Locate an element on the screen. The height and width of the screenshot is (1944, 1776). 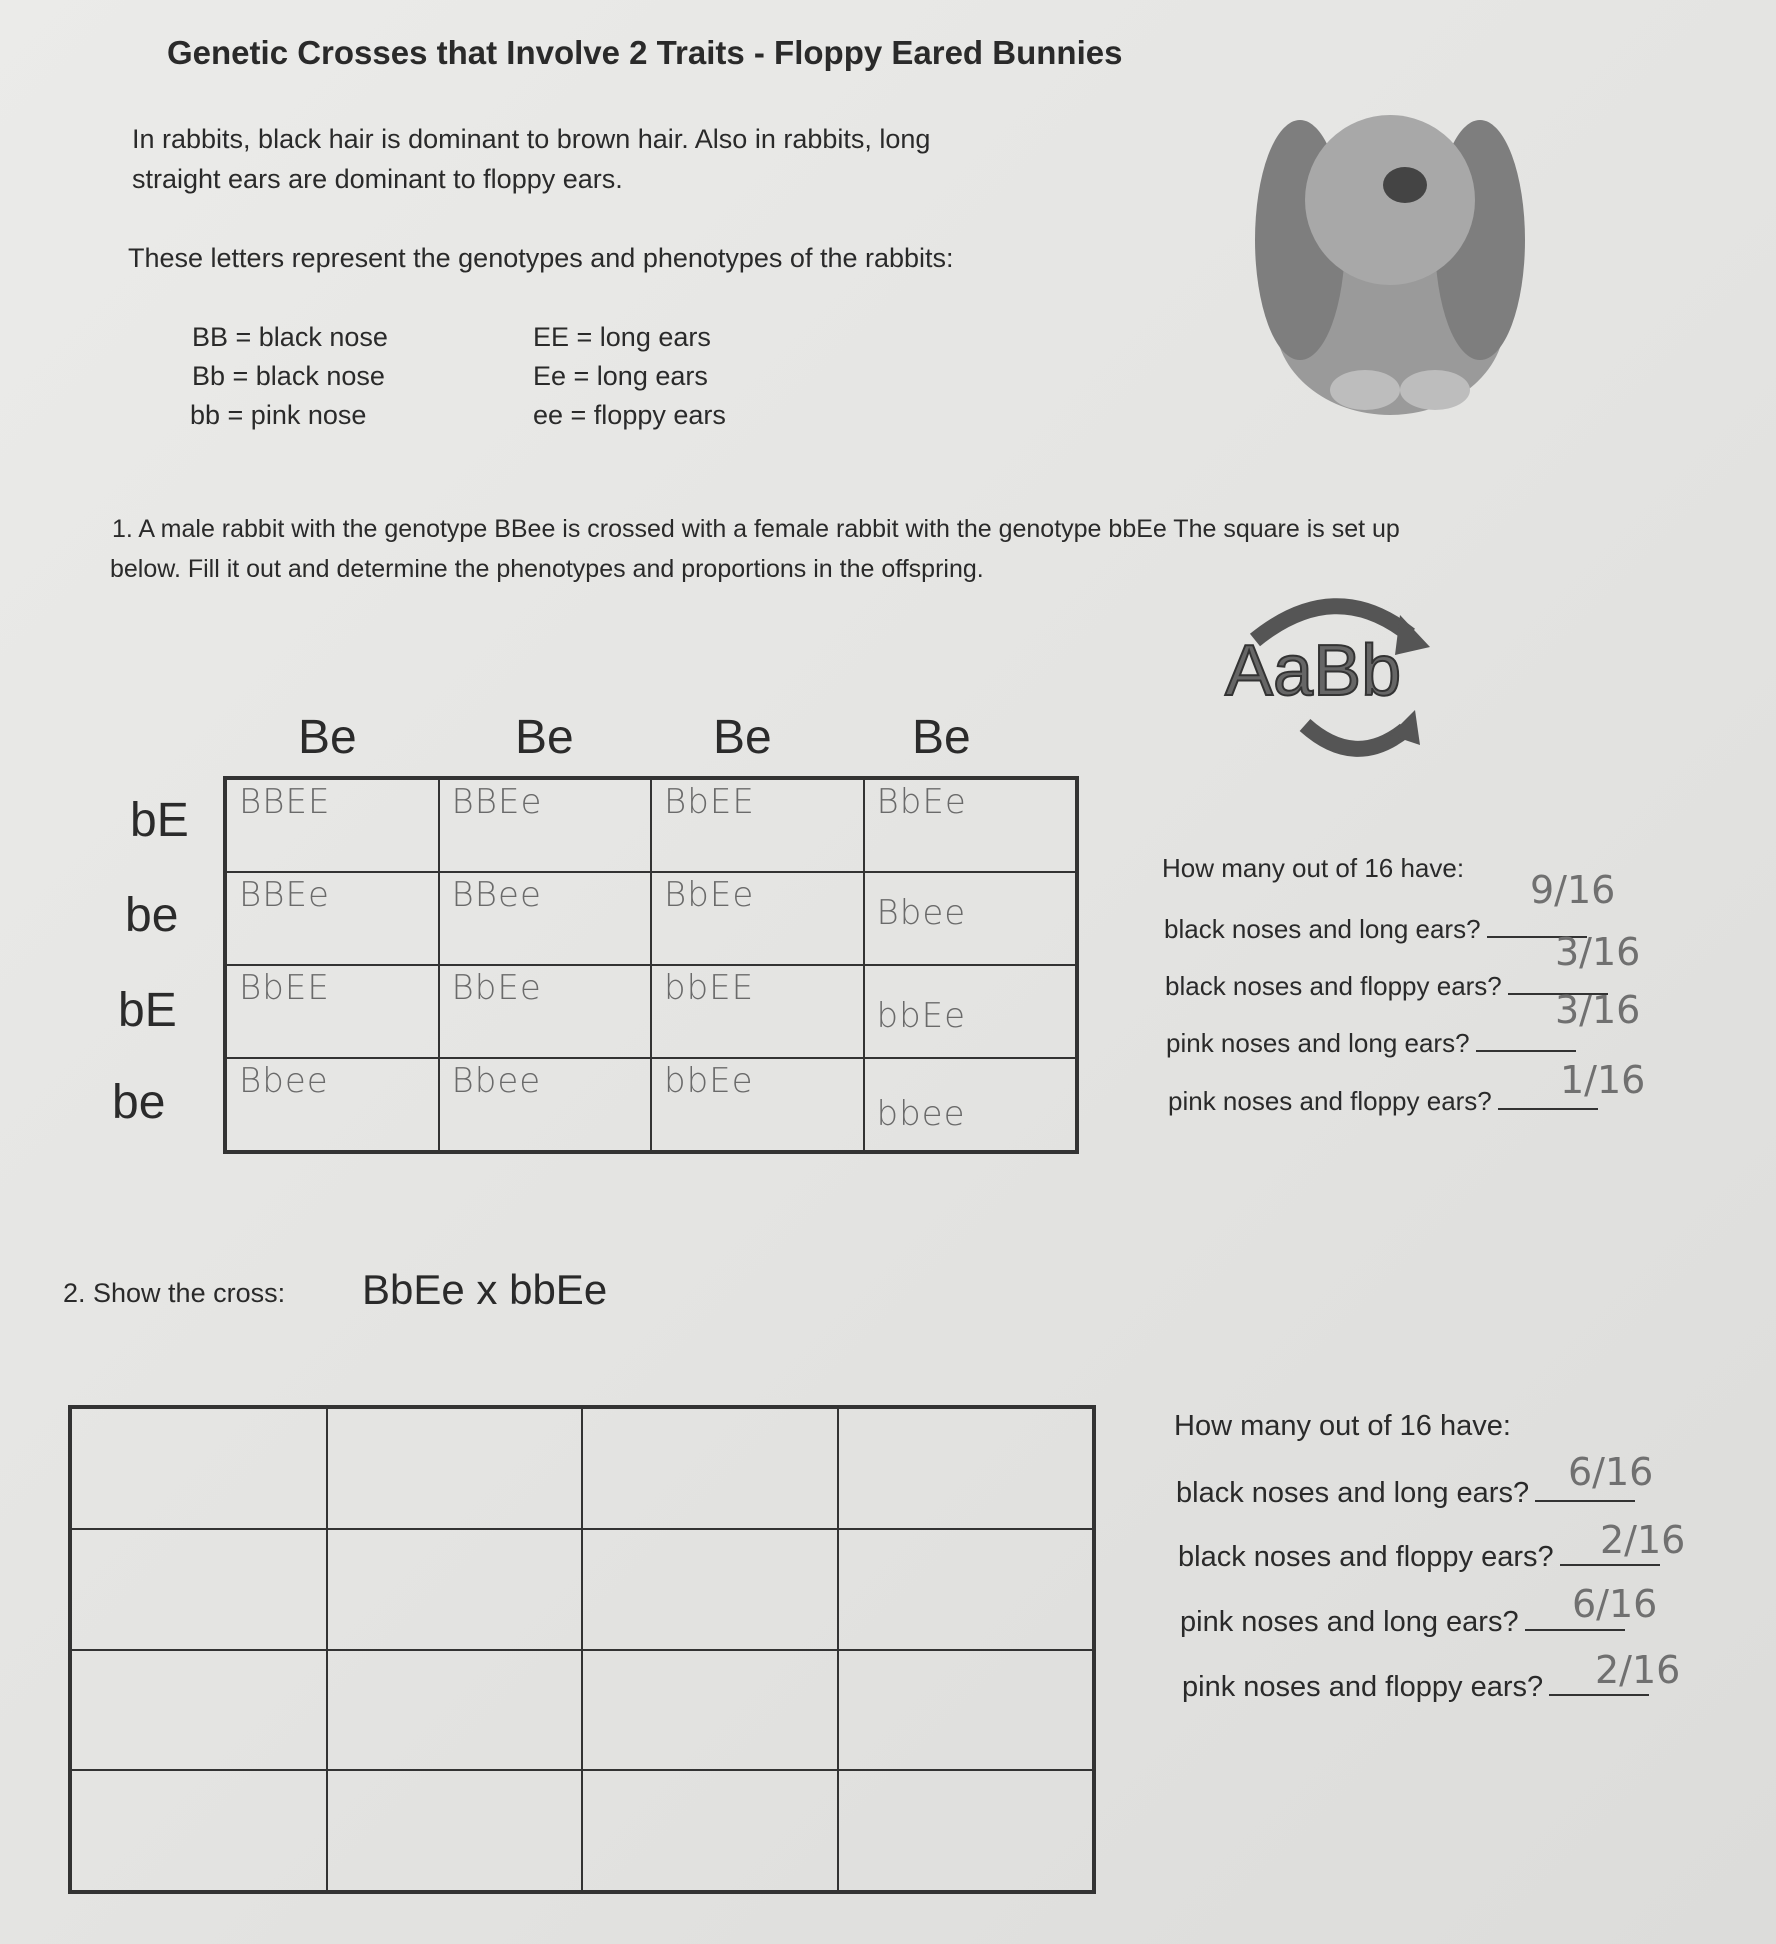
key-nose-3: bb = pink nose is located at coordinates (278, 415).